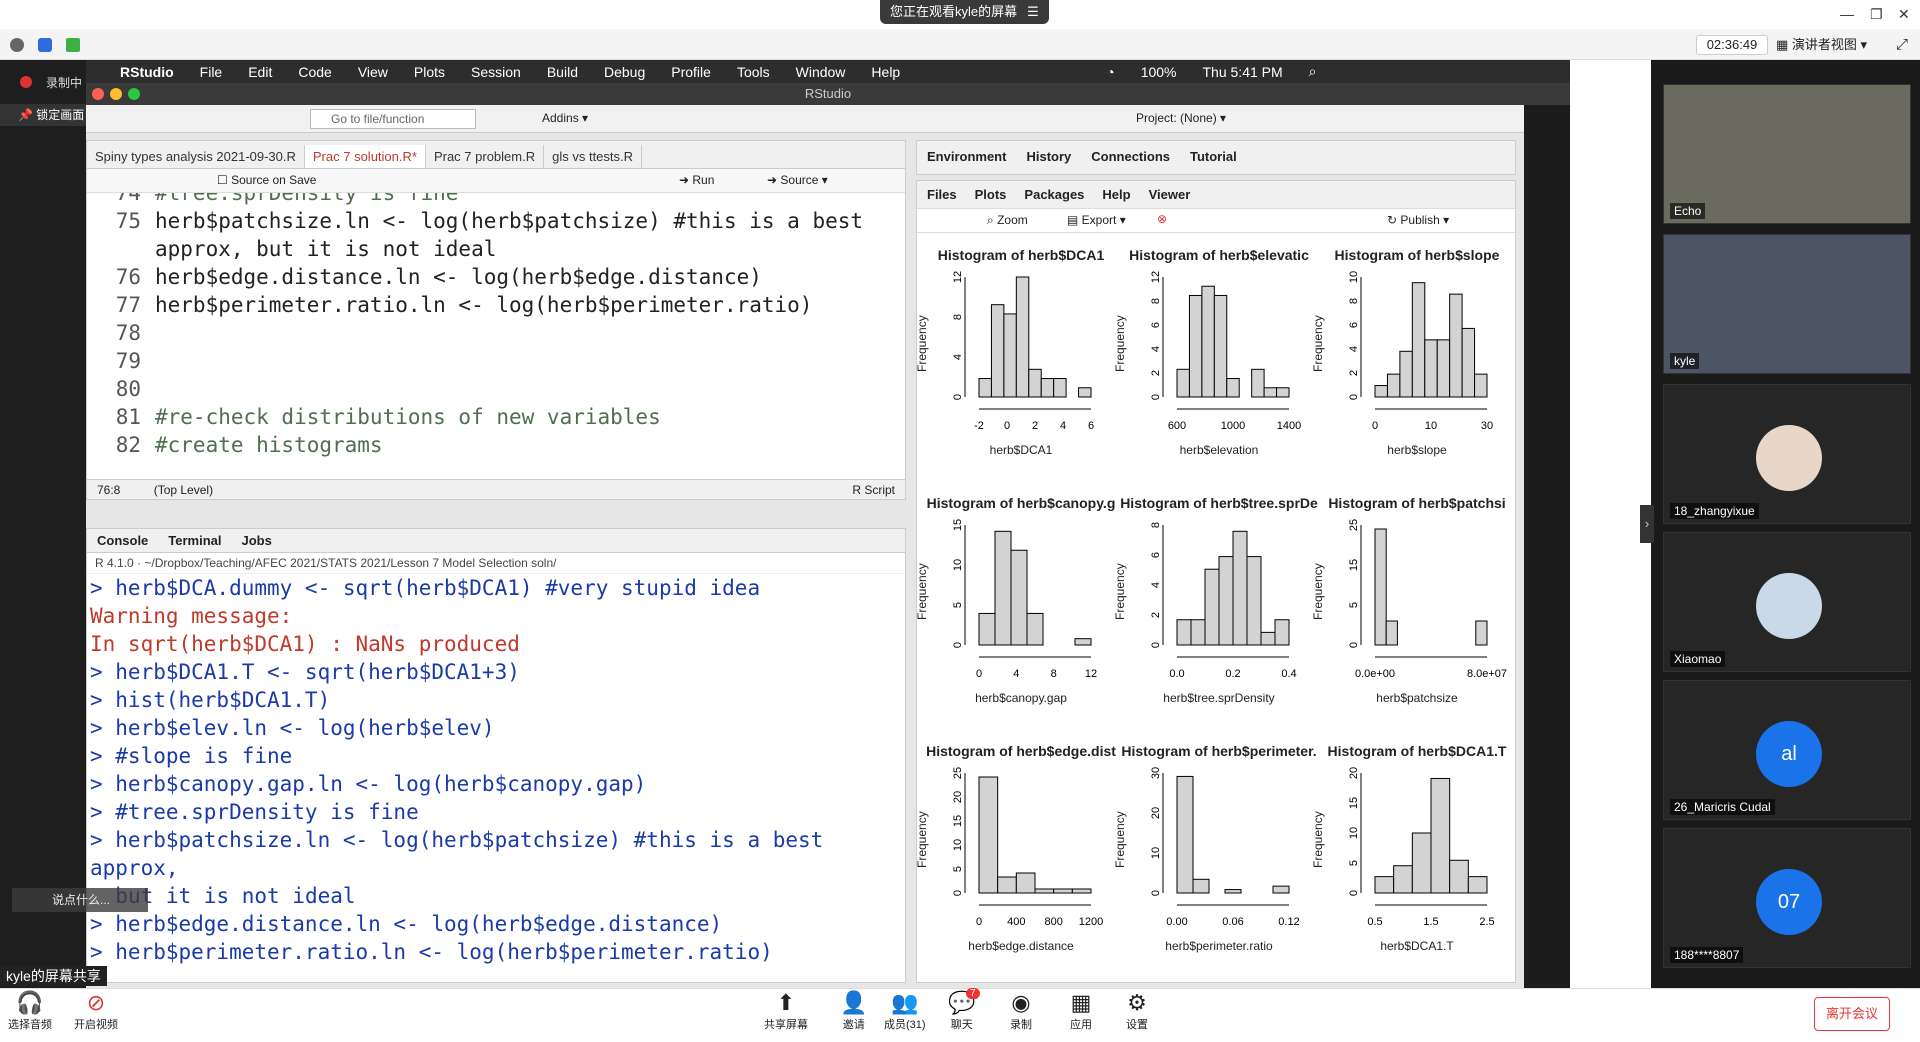  Describe the element at coordinates (196, 156) in the screenshot. I see `tab-spiny-types: Spiny types analysis 2021-09-30.R` at that location.